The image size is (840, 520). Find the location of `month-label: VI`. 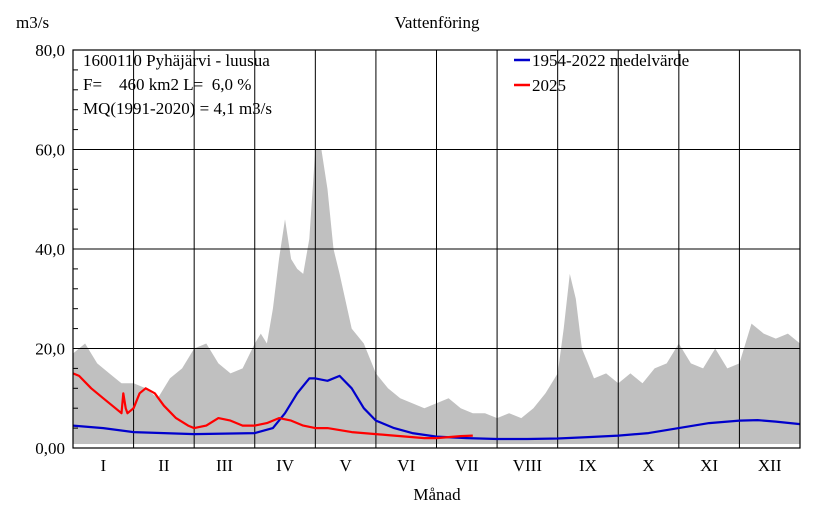

month-label: VI is located at coordinates (406, 465).